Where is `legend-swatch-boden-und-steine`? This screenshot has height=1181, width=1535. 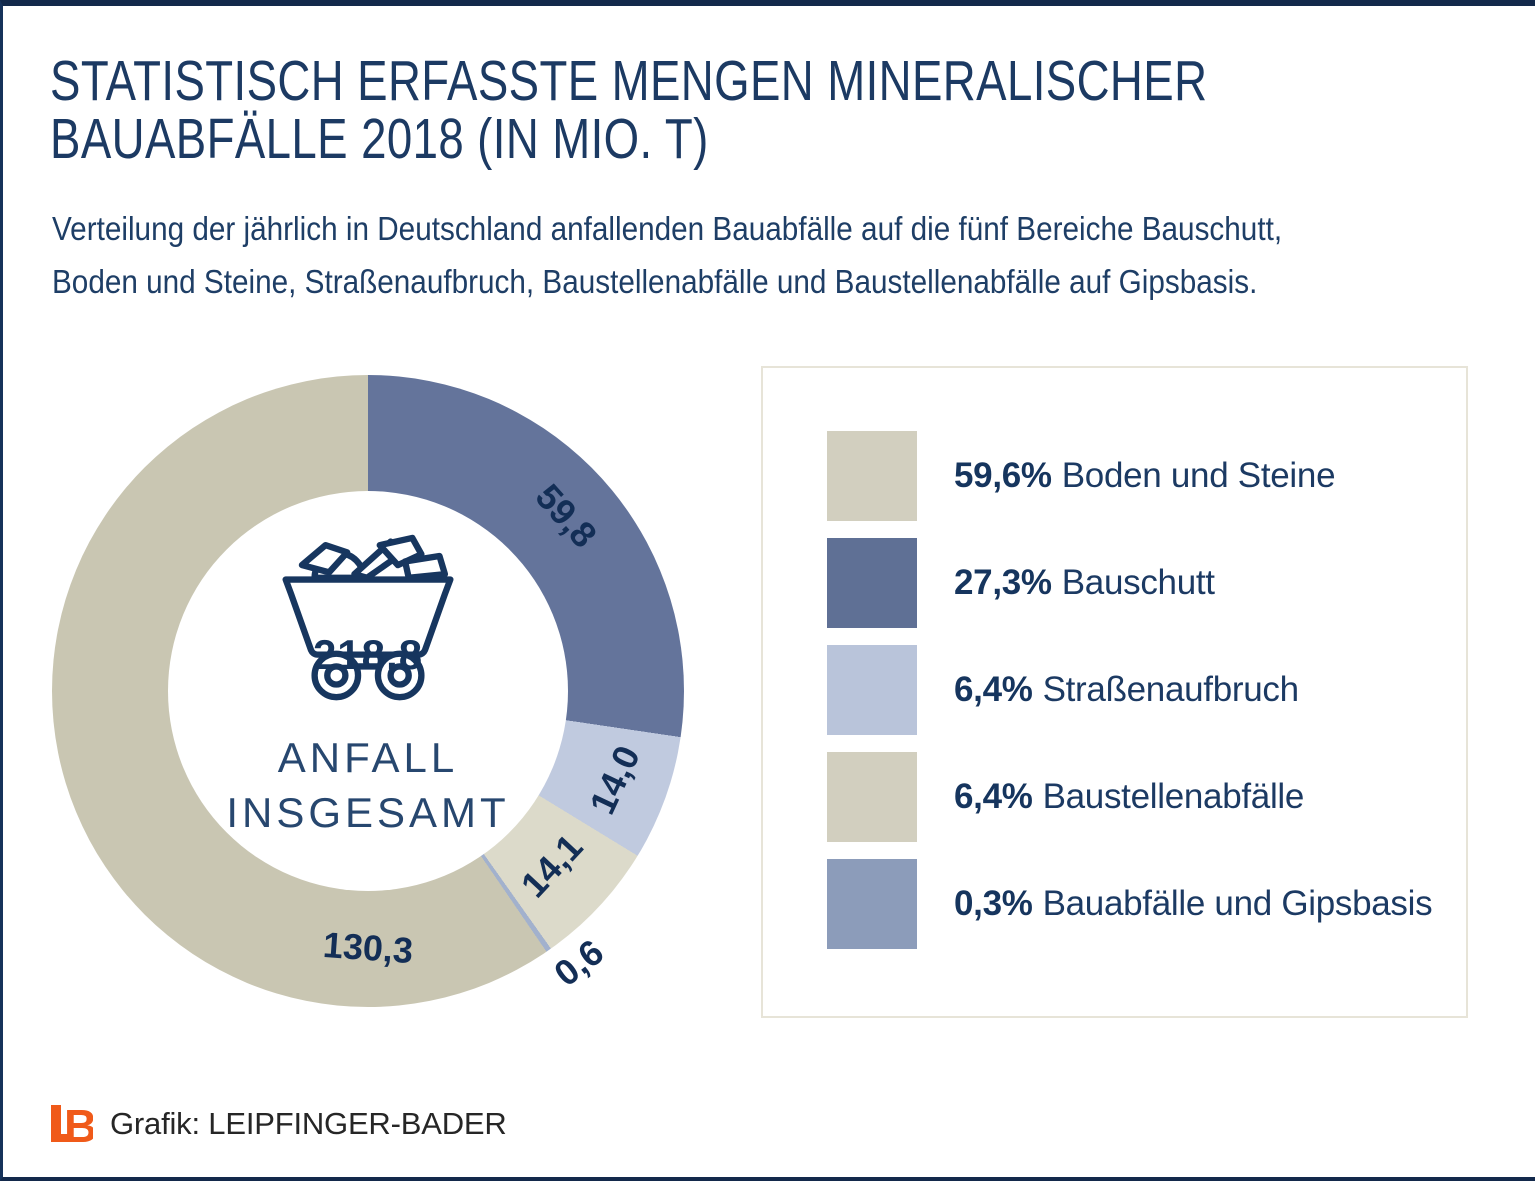
legend-swatch-boden-und-steine is located at coordinates (872, 476).